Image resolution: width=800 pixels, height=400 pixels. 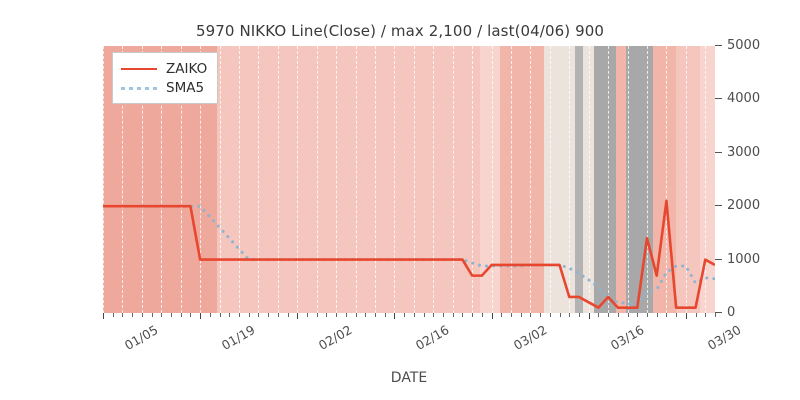 I want to click on y-axis-tick: 2000, so click(x=737, y=206).